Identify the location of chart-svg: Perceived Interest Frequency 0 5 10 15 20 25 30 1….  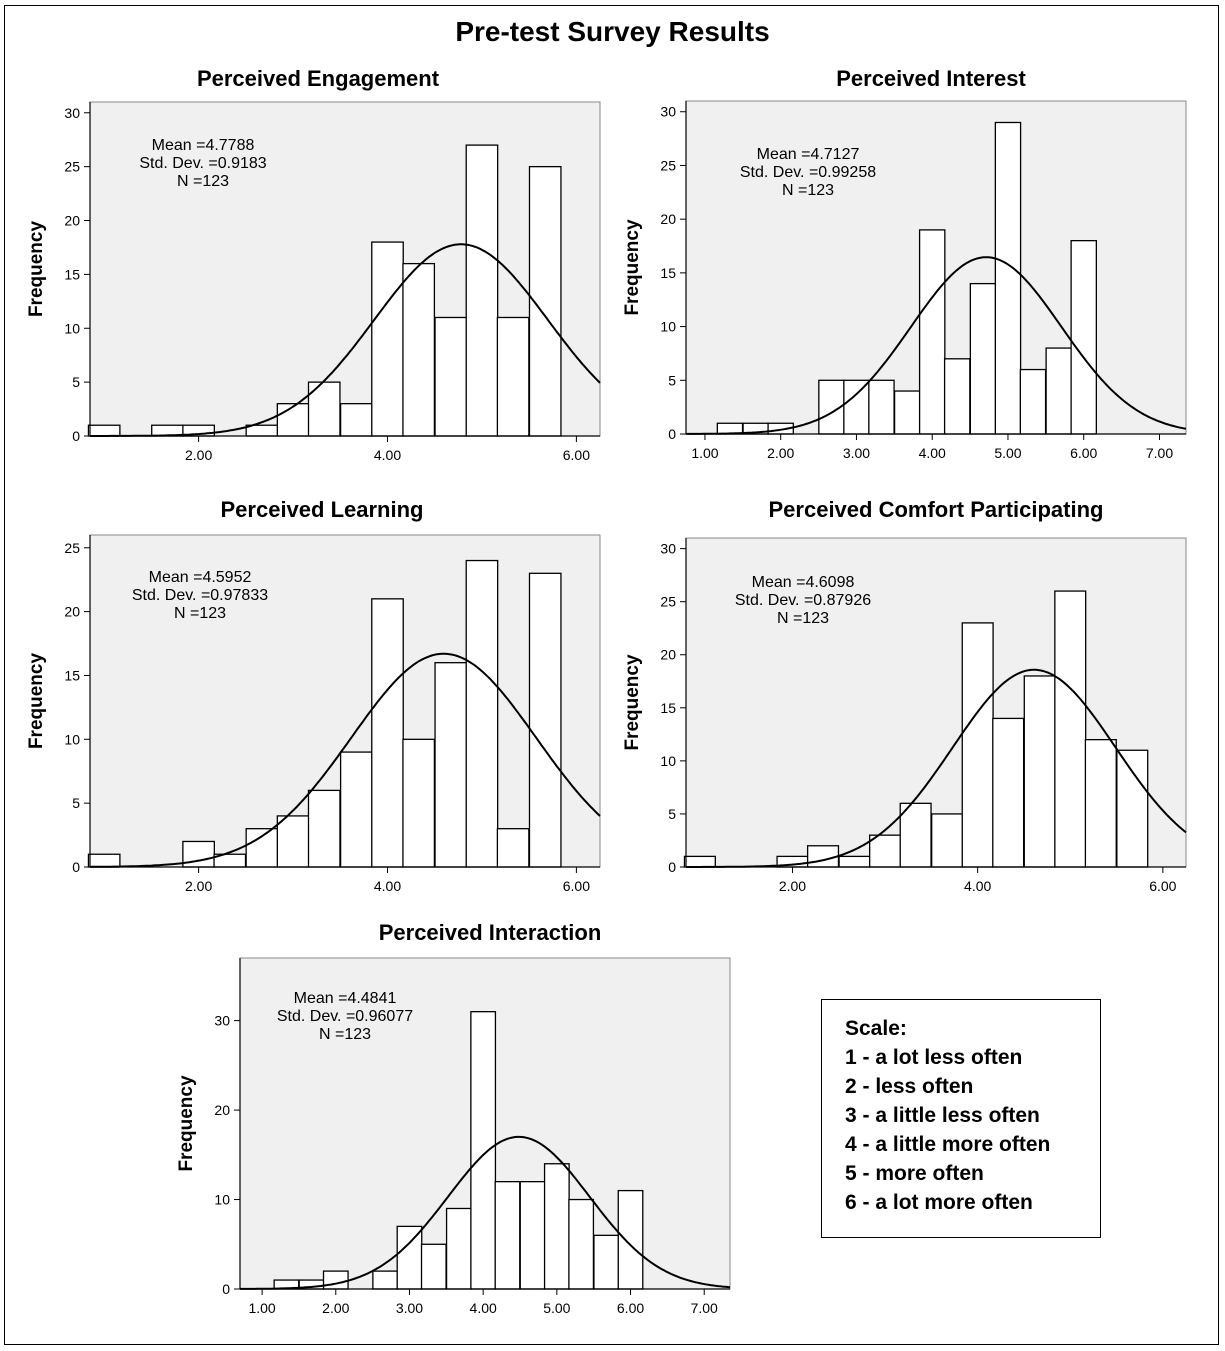
(904, 263).